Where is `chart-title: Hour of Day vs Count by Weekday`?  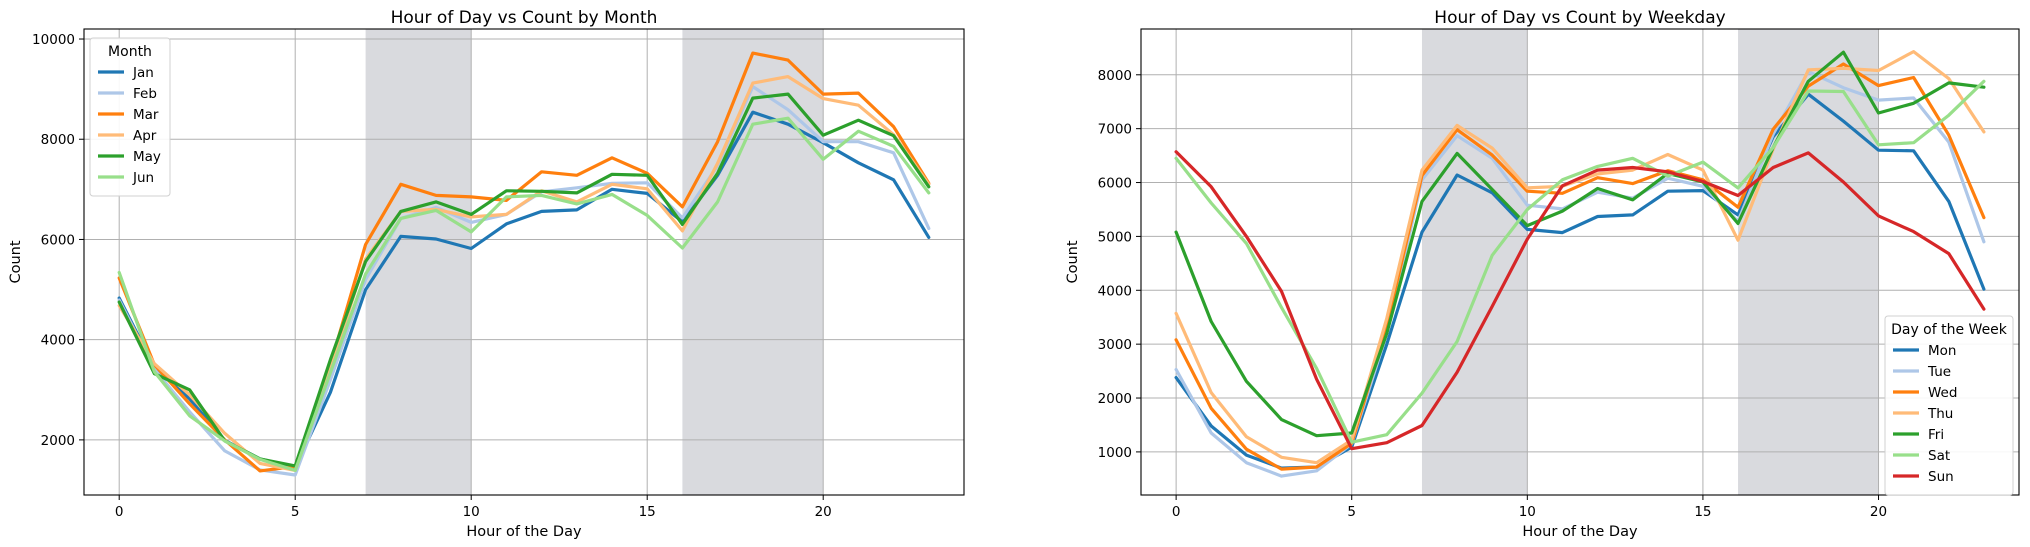 chart-title: Hour of Day vs Count by Weekday is located at coordinates (1579, 18).